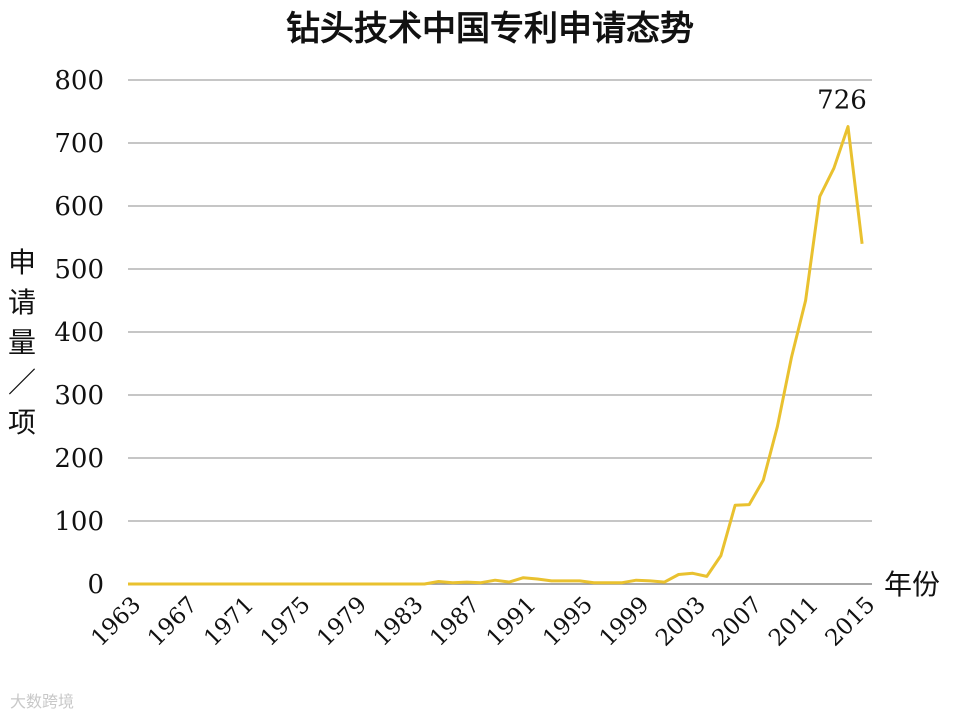 The width and height of the screenshot is (960, 720). What do you see at coordinates (229, 622) in the screenshot?
I see `x-tick-label: 1971` at bounding box center [229, 622].